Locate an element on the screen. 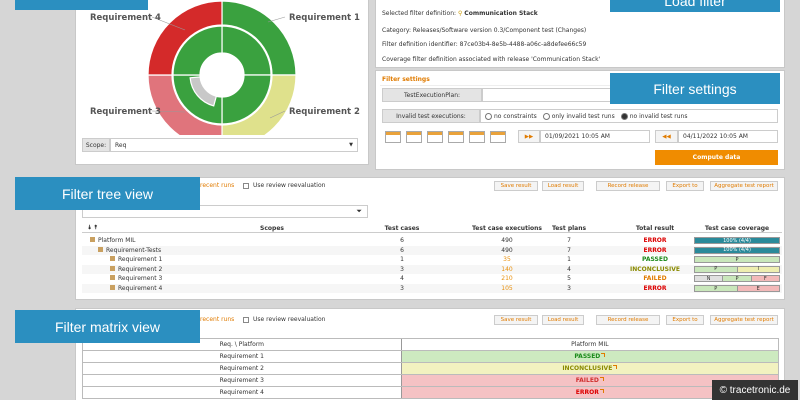 Image resolution: width=800 pixels, height=400 pixels. test-cases: 6 is located at coordinates (402, 250).